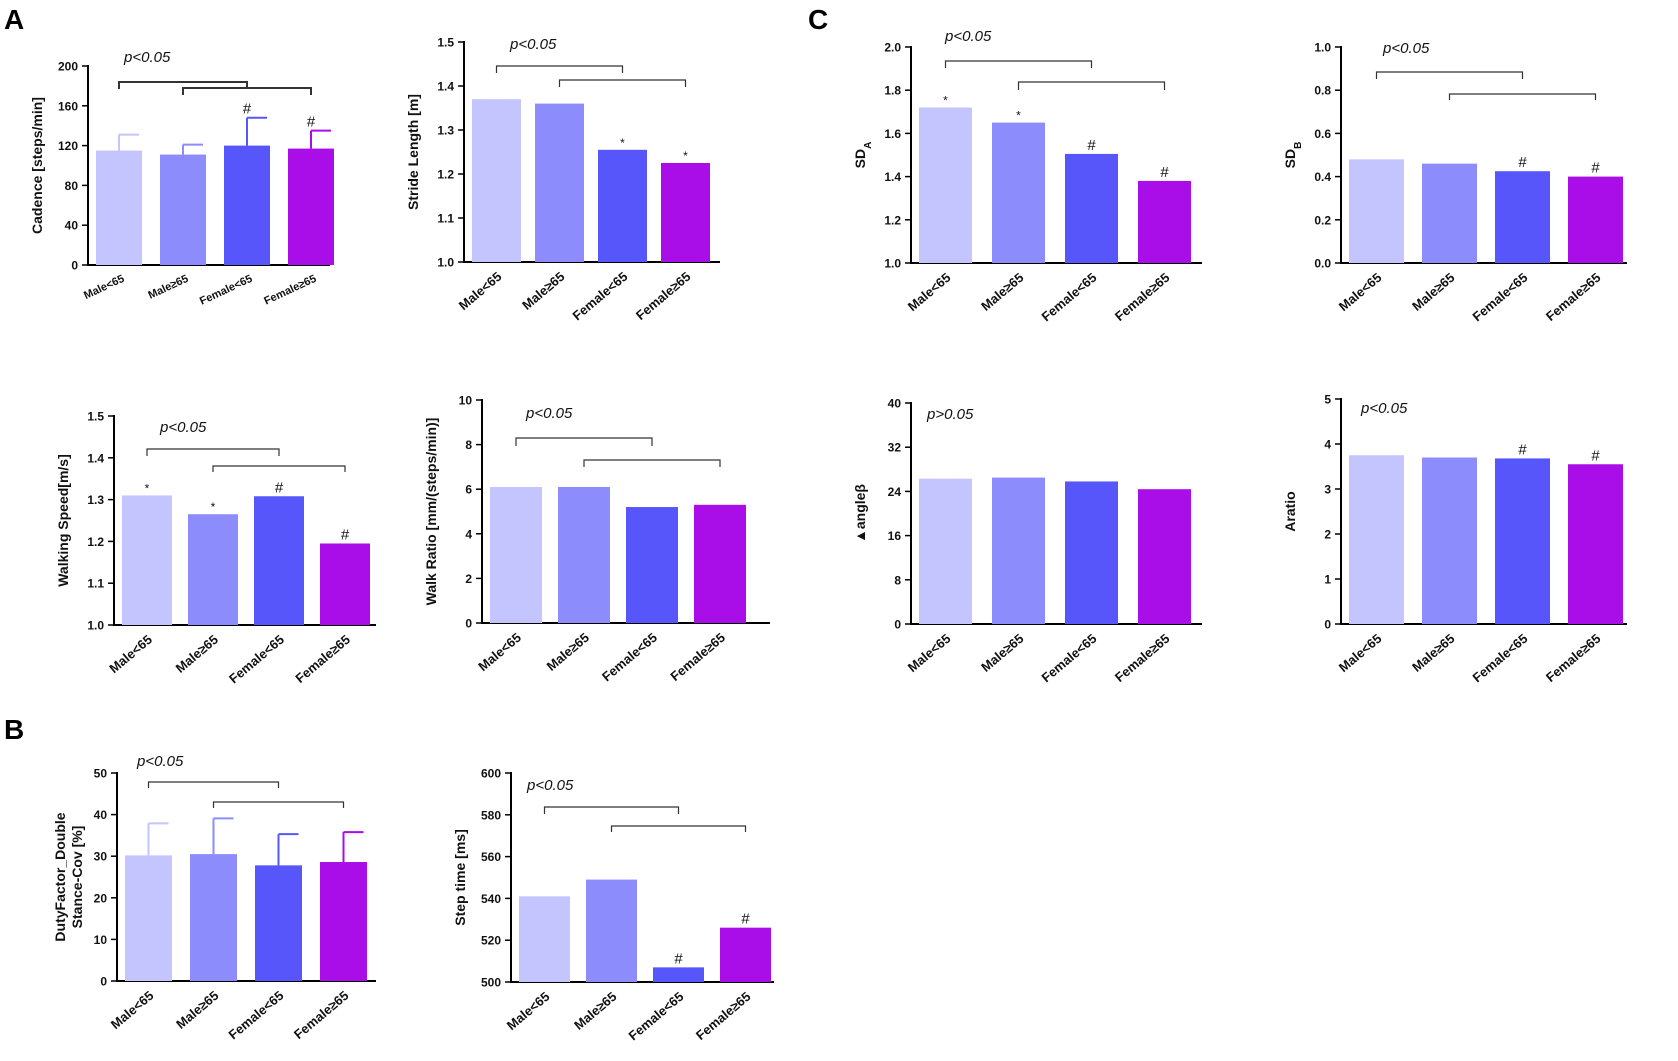 The image size is (1678, 1061). I want to click on y-tick-label: 0.0, so click(1322, 264).